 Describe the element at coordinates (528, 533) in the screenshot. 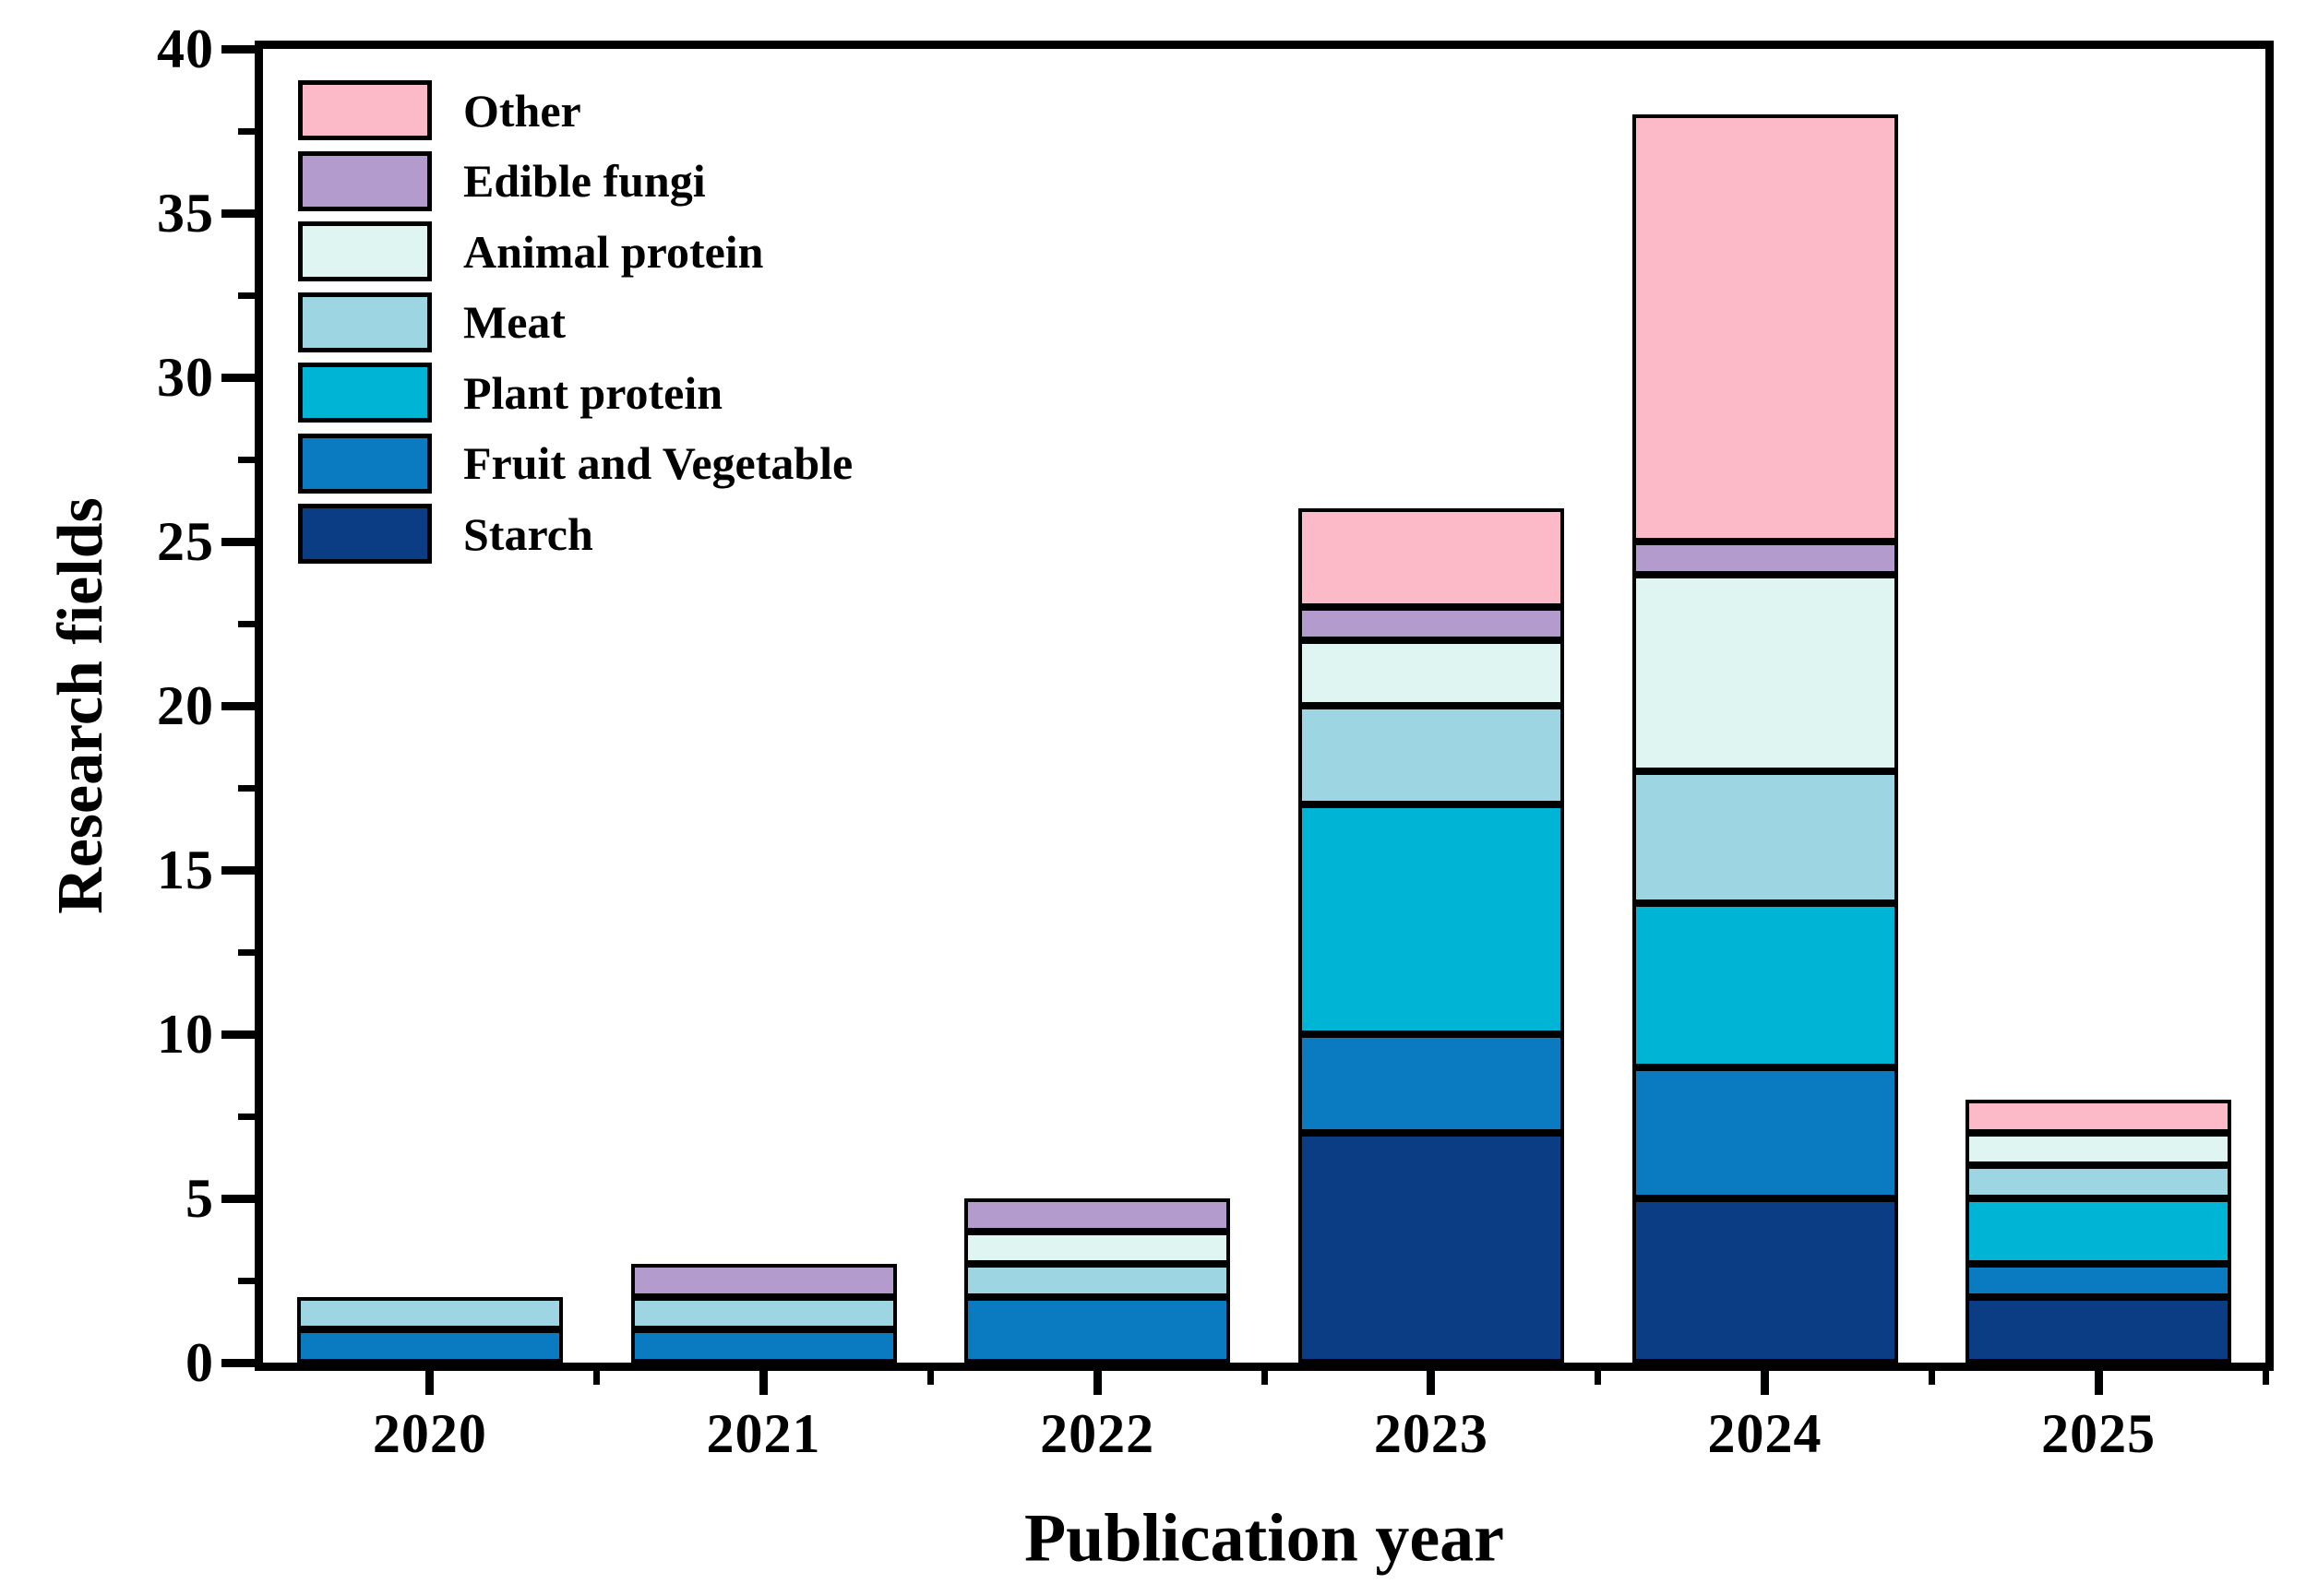

I see `legend-label-starch: Starch` at that location.